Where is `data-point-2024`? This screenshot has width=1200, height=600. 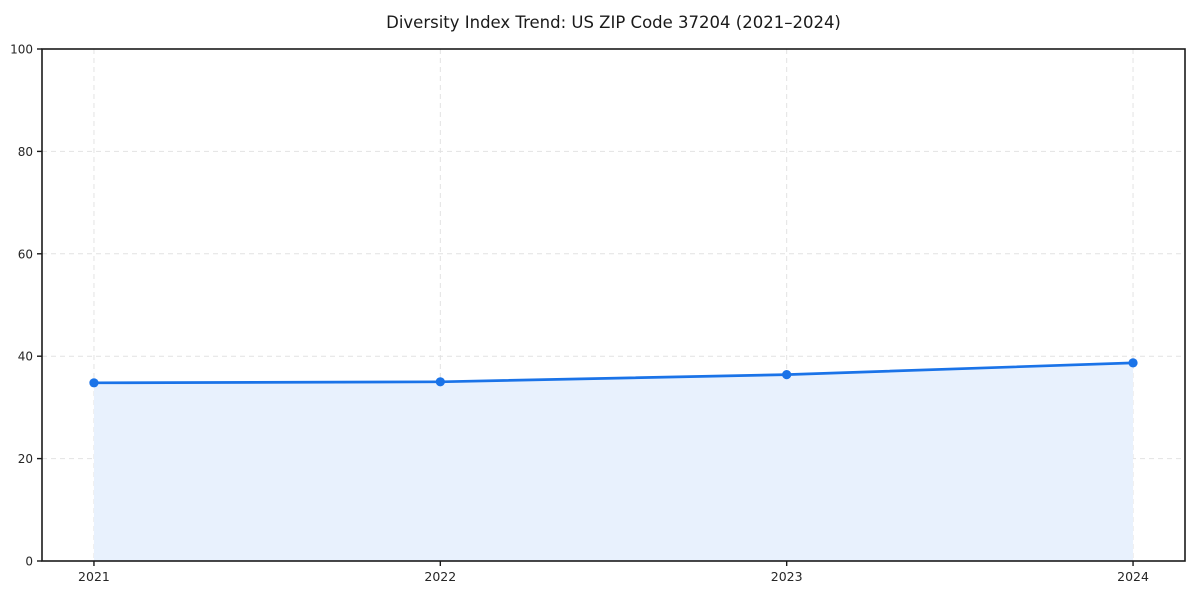
data-point-2024 is located at coordinates (1133, 363).